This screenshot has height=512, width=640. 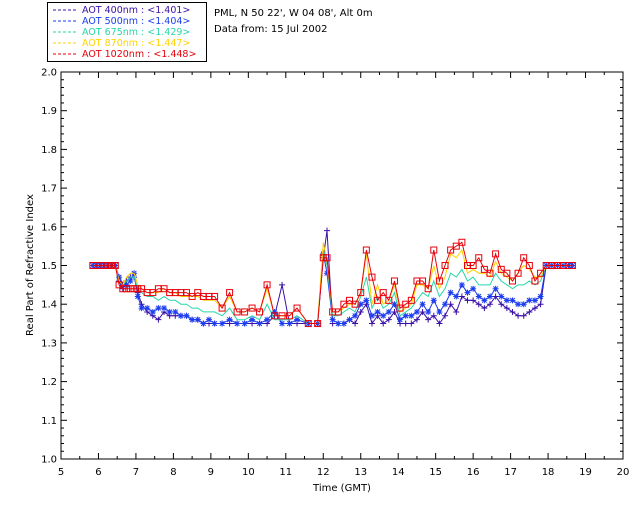 What do you see at coordinates (293, 13) in the screenshot?
I see `location-label: PML, N 50 22', W 04 08', Alt 0m` at bounding box center [293, 13].